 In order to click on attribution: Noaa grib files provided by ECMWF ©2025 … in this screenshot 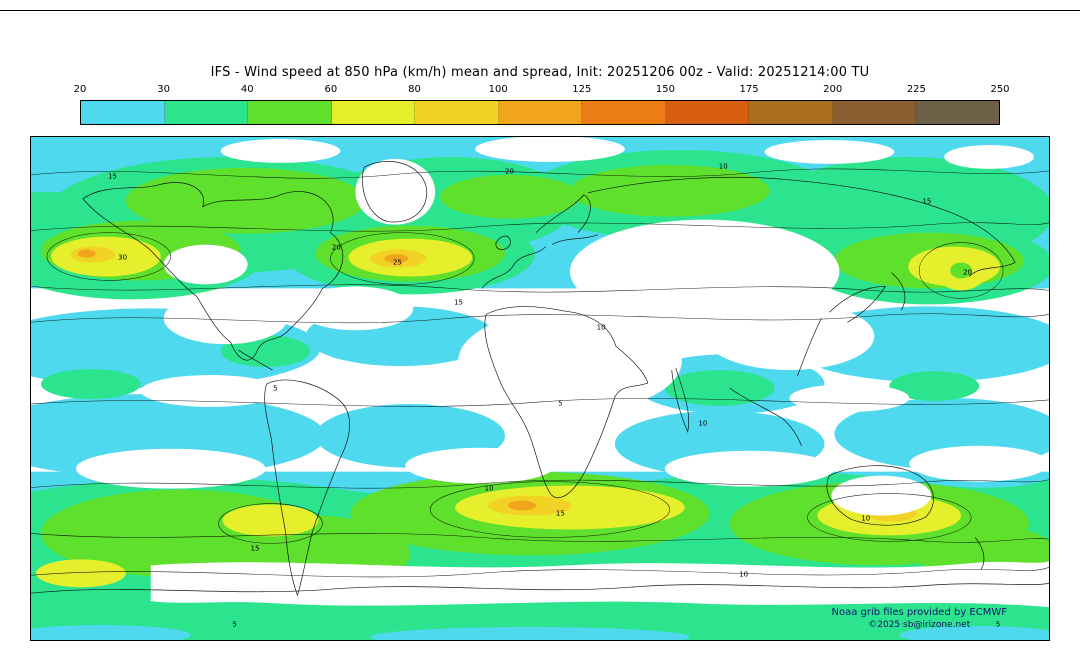, I will do `click(919, 618)`.